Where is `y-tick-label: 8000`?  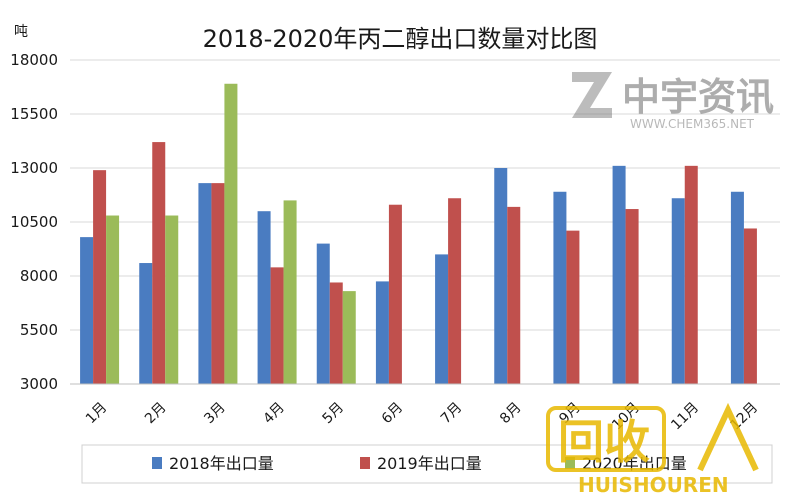 y-tick-label: 8000 is located at coordinates (39, 276).